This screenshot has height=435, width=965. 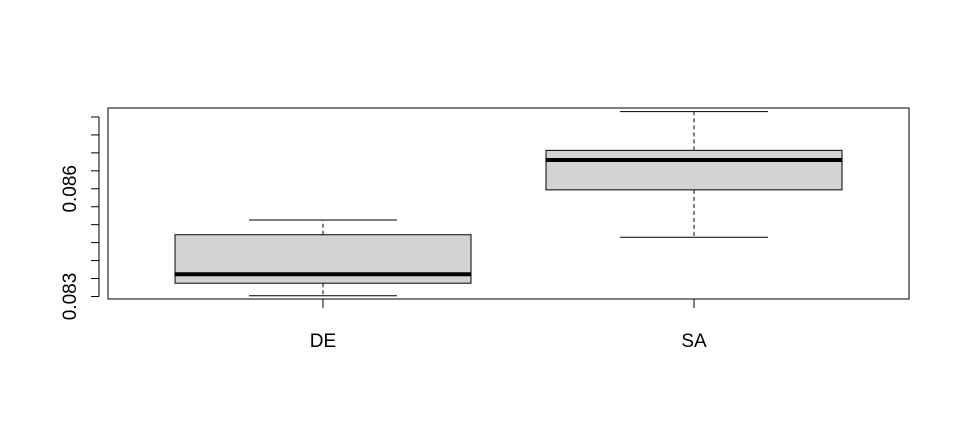 What do you see at coordinates (80, 218) in the screenshot?
I see `y-axis: 0.083 0.086` at bounding box center [80, 218].